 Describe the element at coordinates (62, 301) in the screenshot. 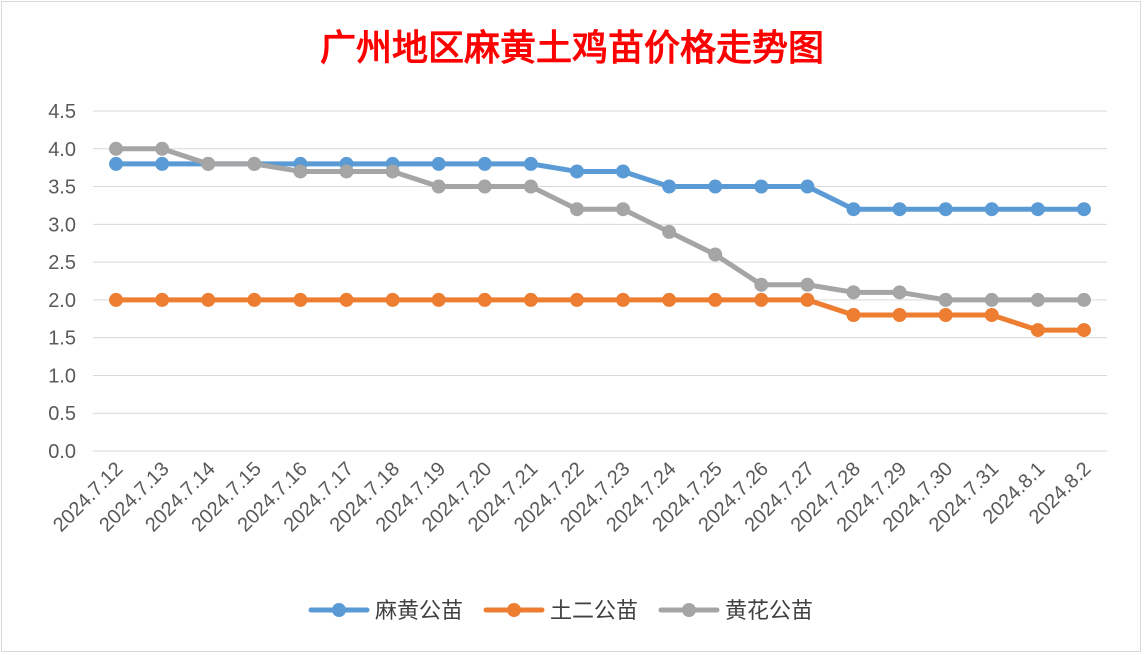

I see `y-tick-label: 2.0` at that location.